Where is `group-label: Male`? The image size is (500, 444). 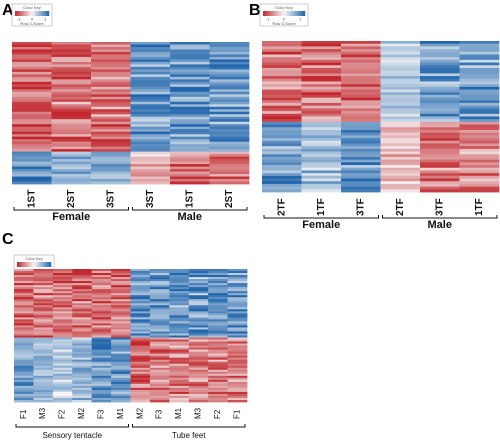
group-label: Male is located at coordinates (190, 217).